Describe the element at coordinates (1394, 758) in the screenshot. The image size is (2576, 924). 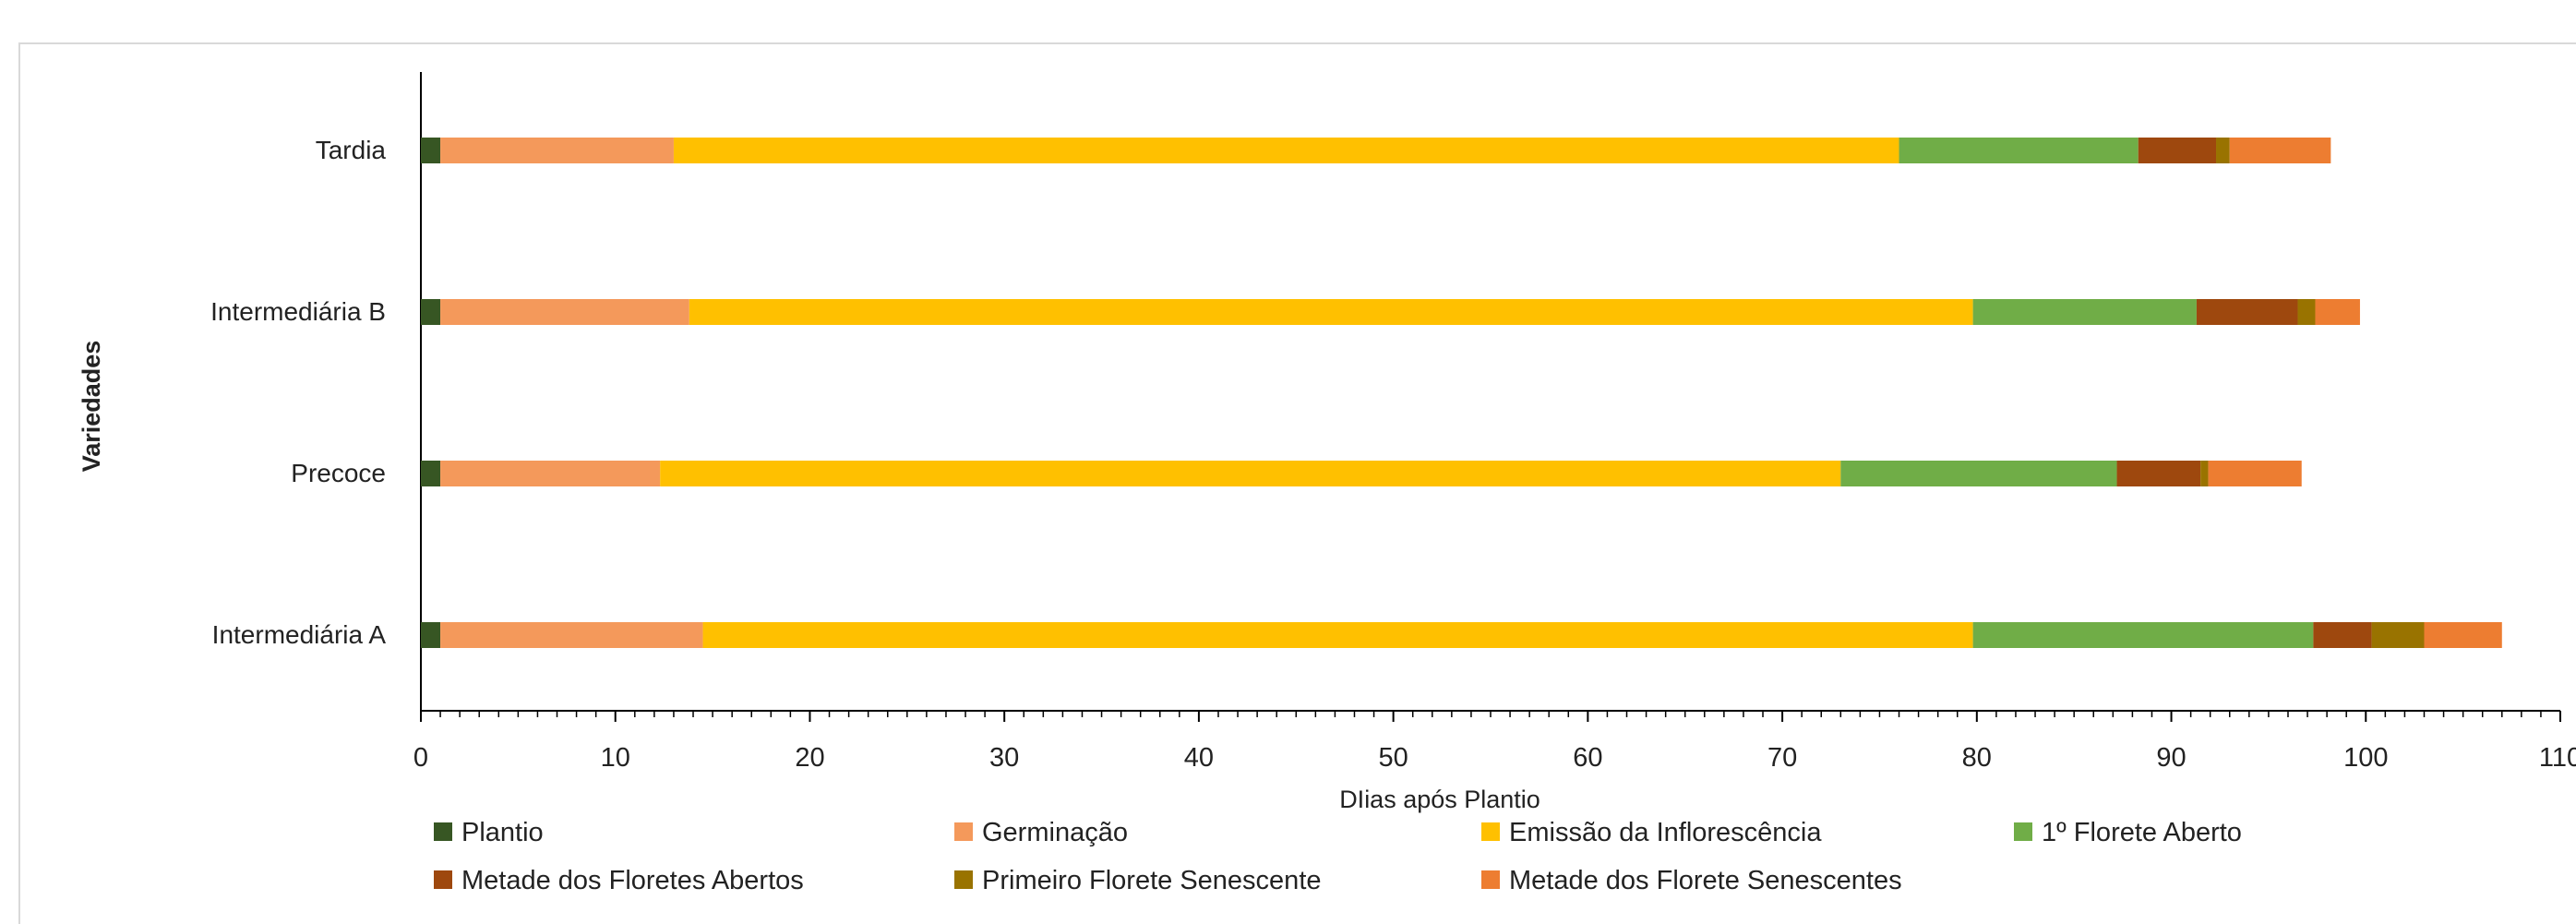
I see `x-tick-label: 50` at that location.